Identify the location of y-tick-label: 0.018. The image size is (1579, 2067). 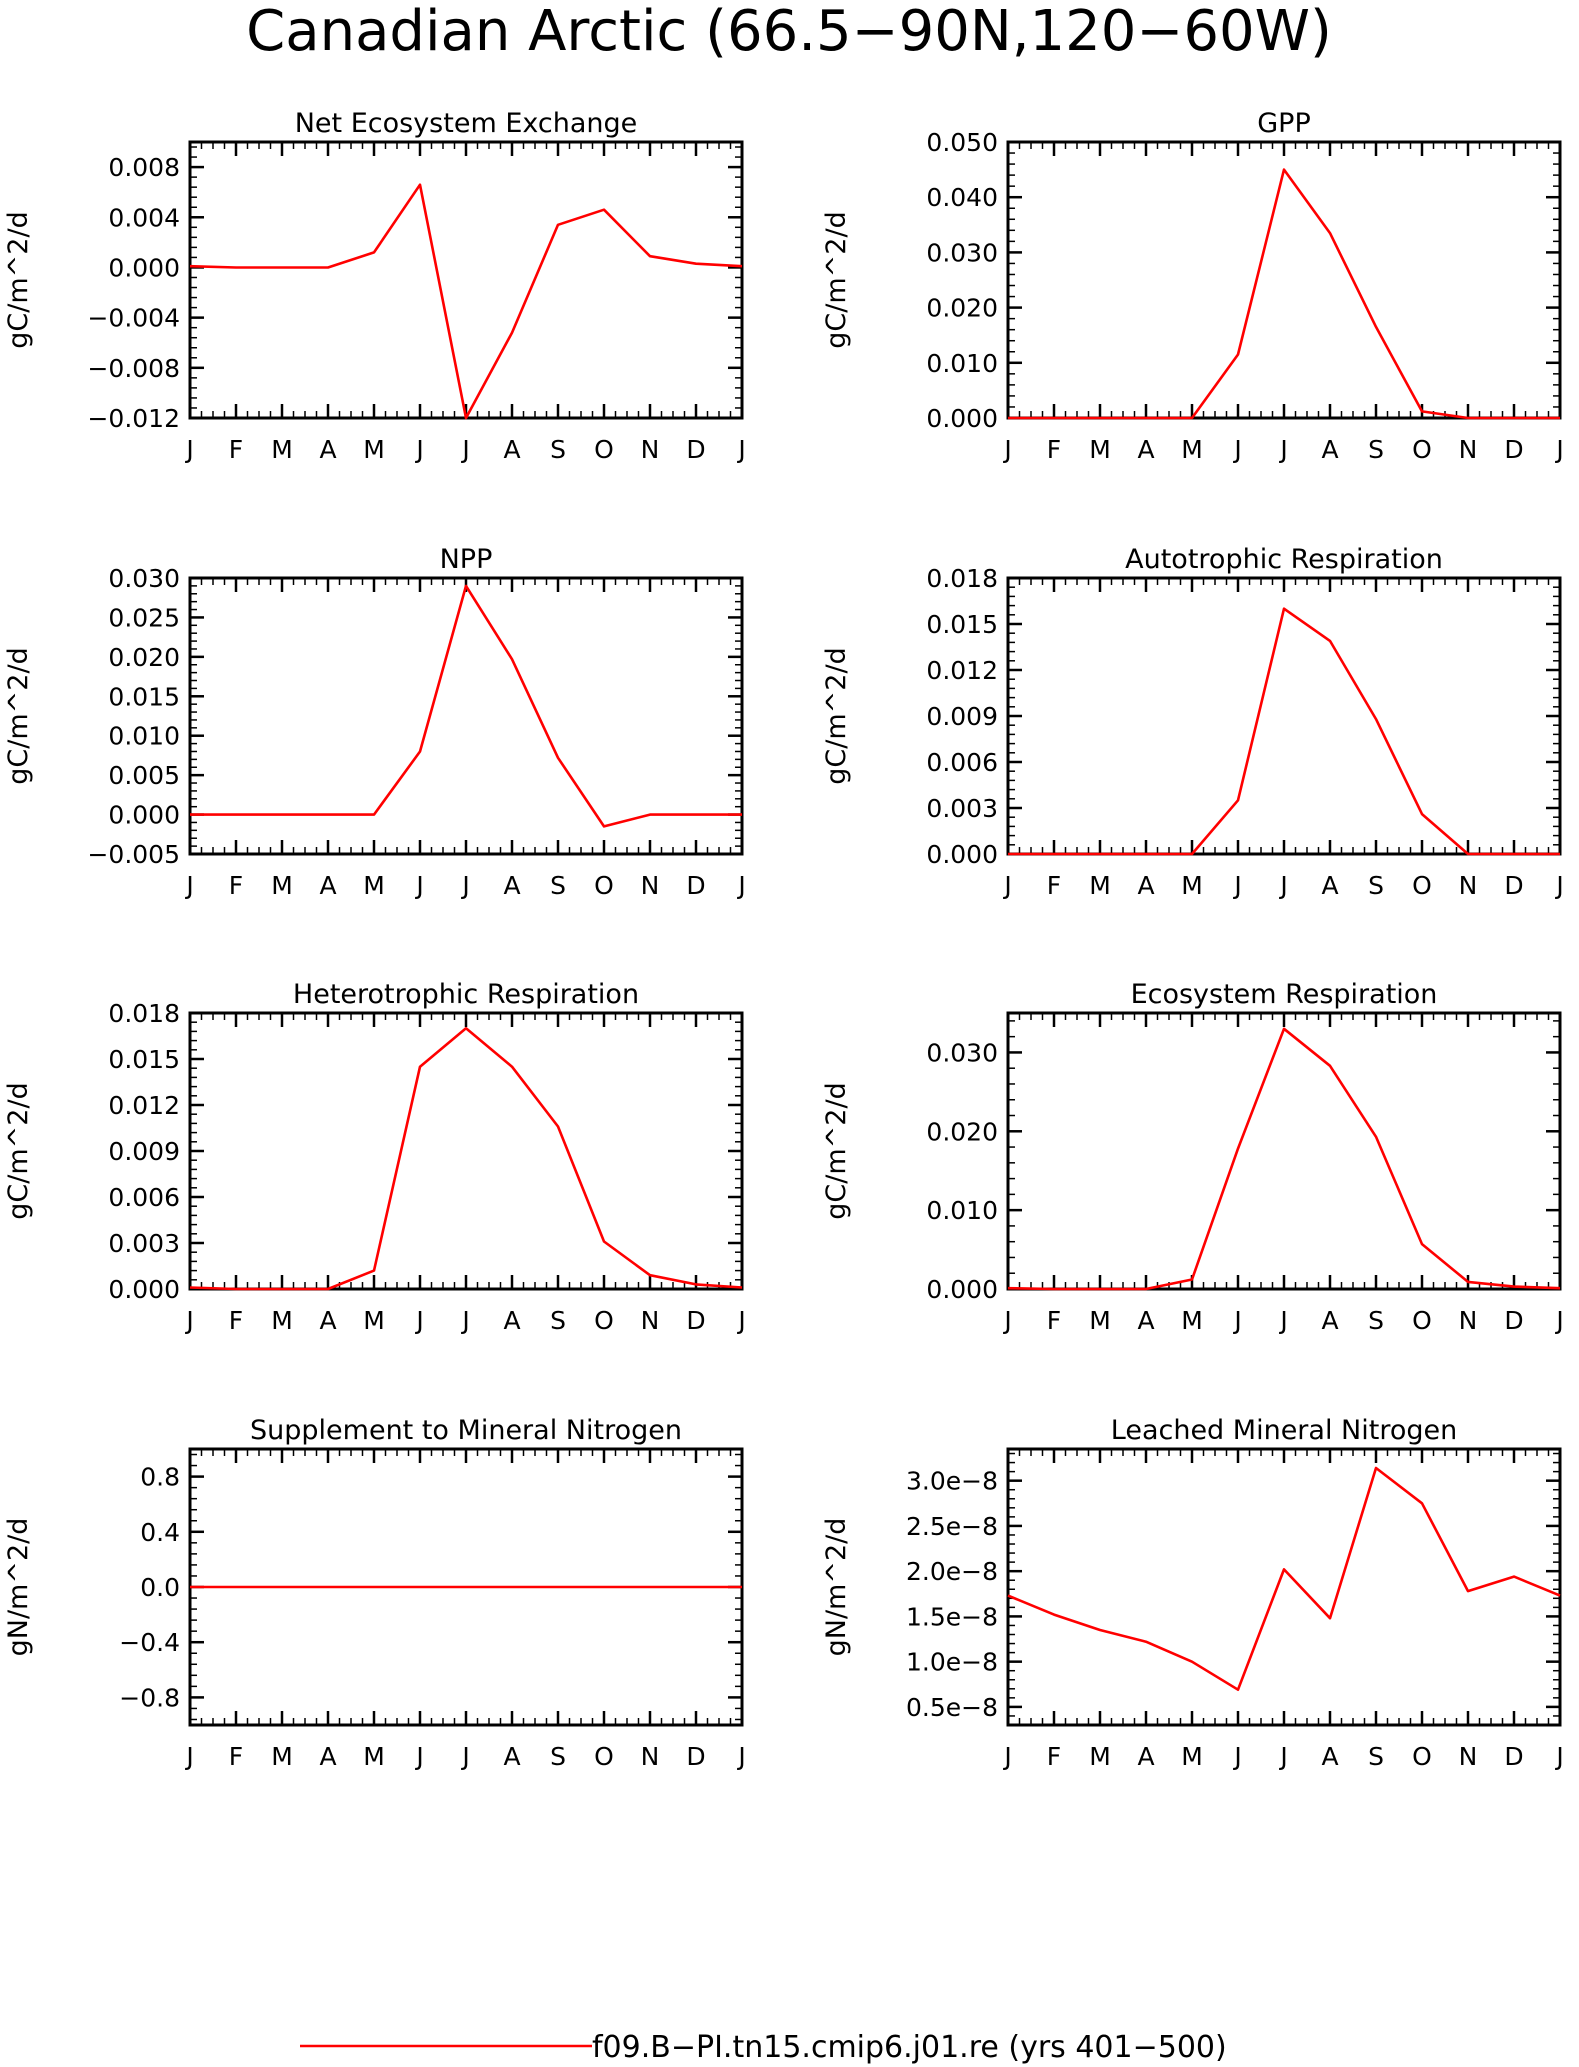
(962, 578).